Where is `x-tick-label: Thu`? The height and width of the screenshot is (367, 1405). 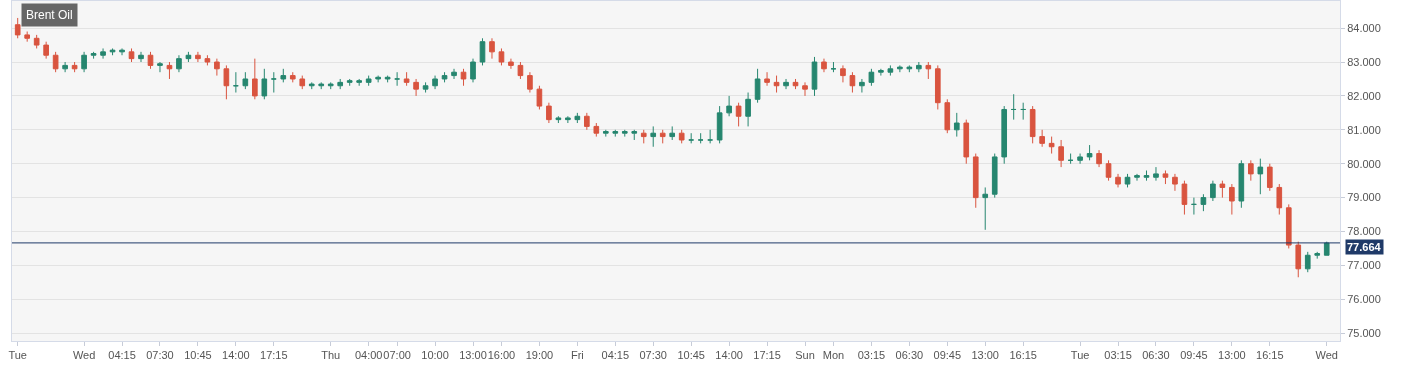
x-tick-label: Thu is located at coordinates (331, 355).